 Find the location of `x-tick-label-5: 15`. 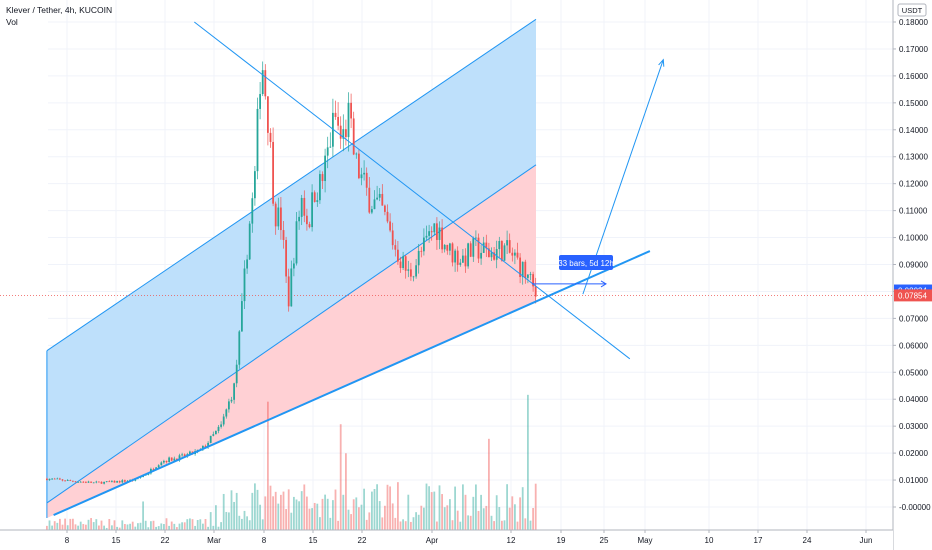

x-tick-label-5: 15 is located at coordinates (313, 540).